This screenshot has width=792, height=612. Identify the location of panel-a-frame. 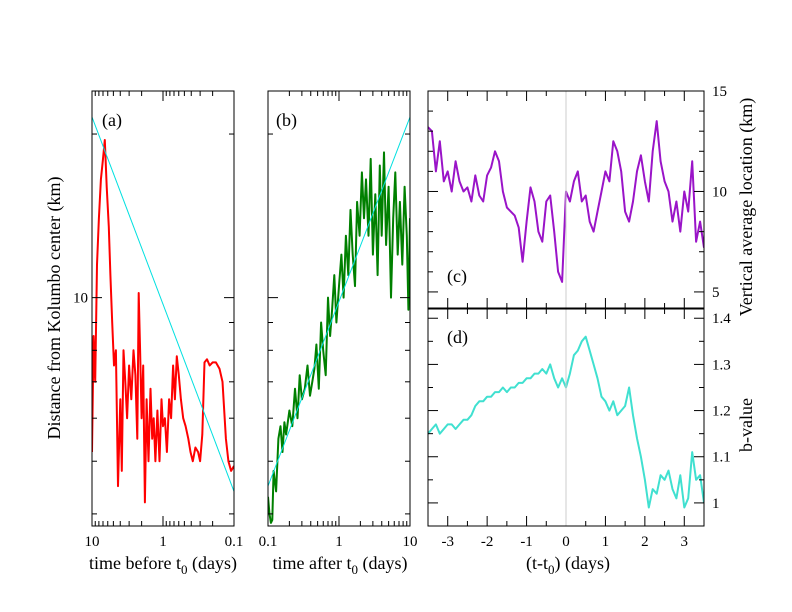
(163, 308).